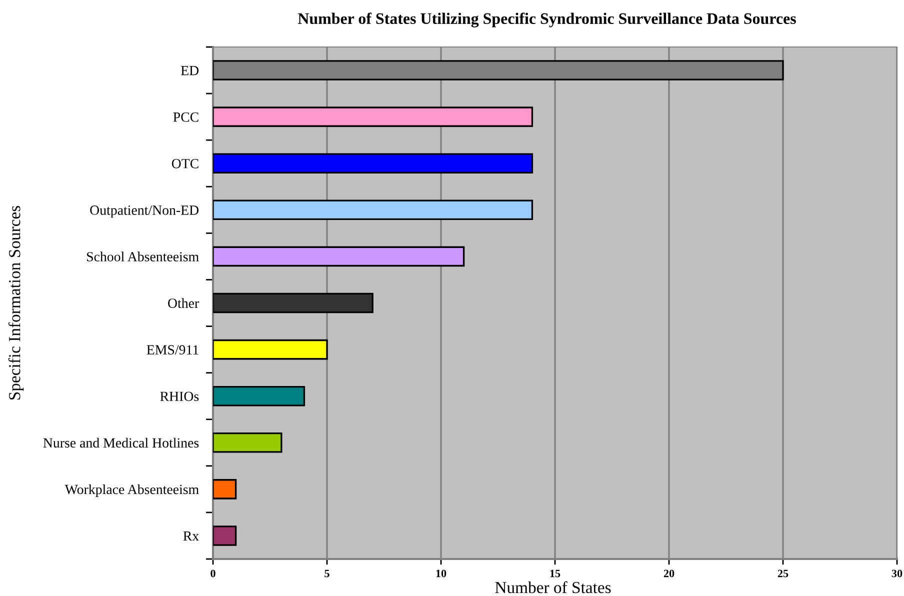  What do you see at coordinates (553, 587) in the screenshot?
I see `x-axis-title: Number of States` at bounding box center [553, 587].